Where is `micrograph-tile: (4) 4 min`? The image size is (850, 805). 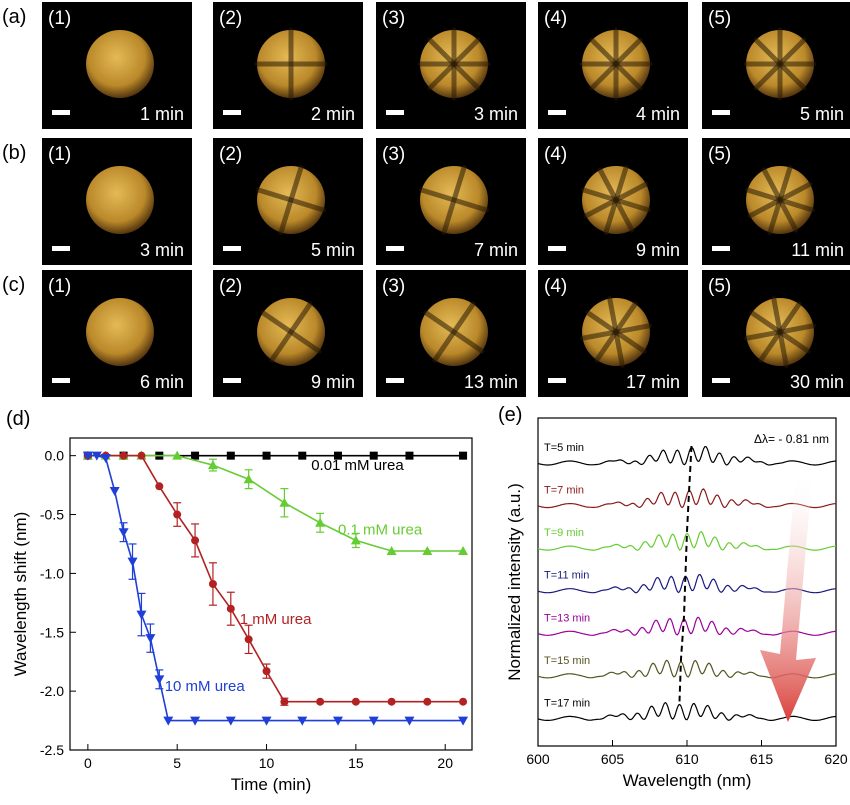
micrograph-tile: (4) 4 min is located at coordinates (613, 65).